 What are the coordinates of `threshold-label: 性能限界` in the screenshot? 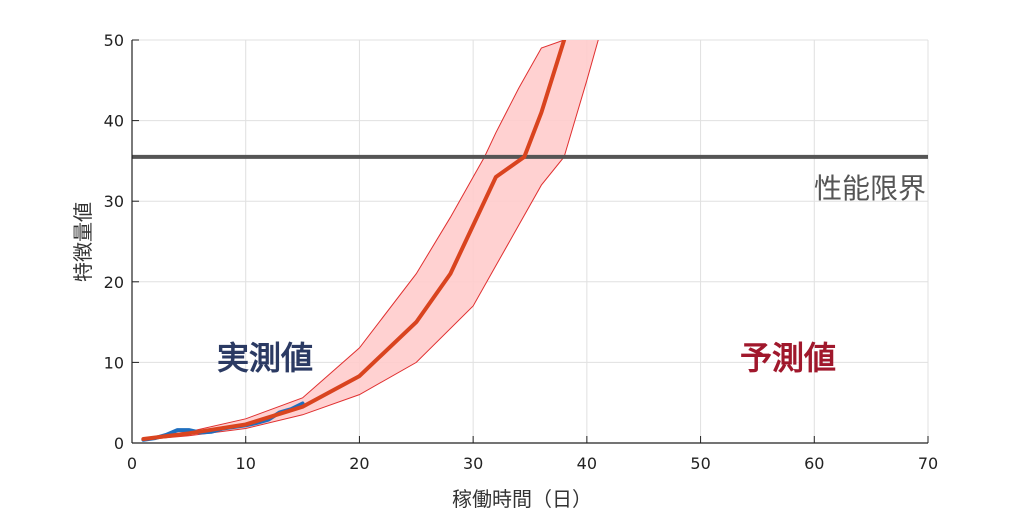 It's located at (870, 188).